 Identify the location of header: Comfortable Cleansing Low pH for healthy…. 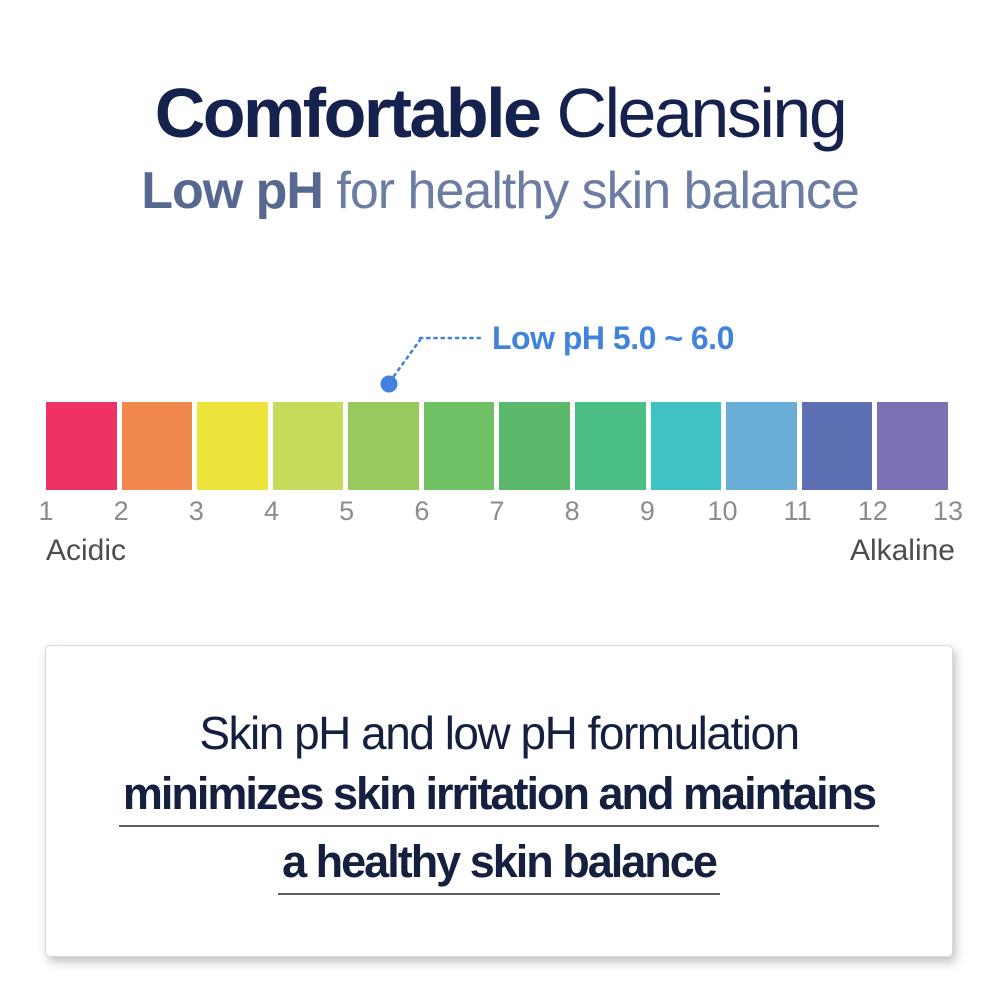
(500, 147).